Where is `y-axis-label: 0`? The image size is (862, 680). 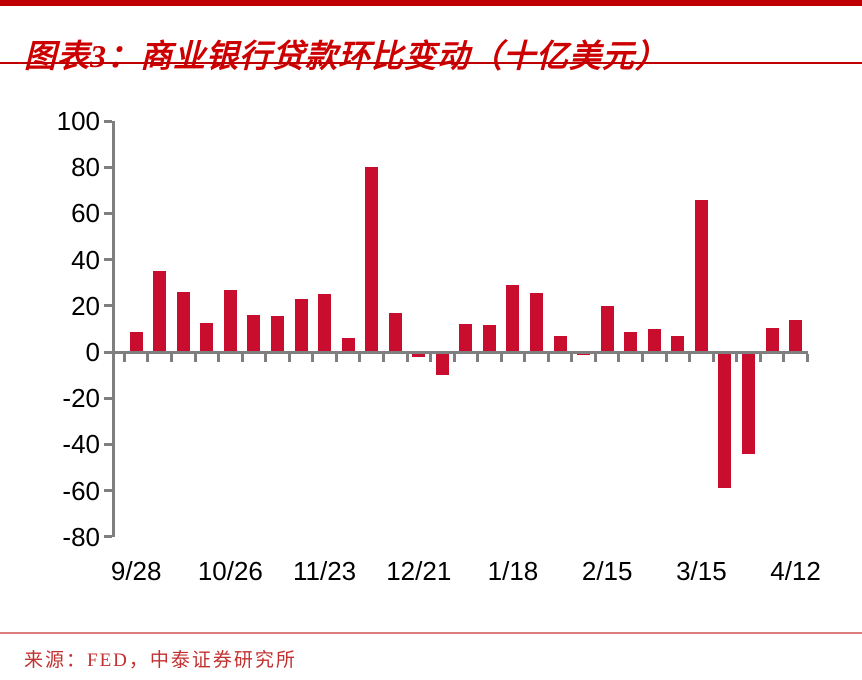 y-axis-label: 0 is located at coordinates (92, 352).